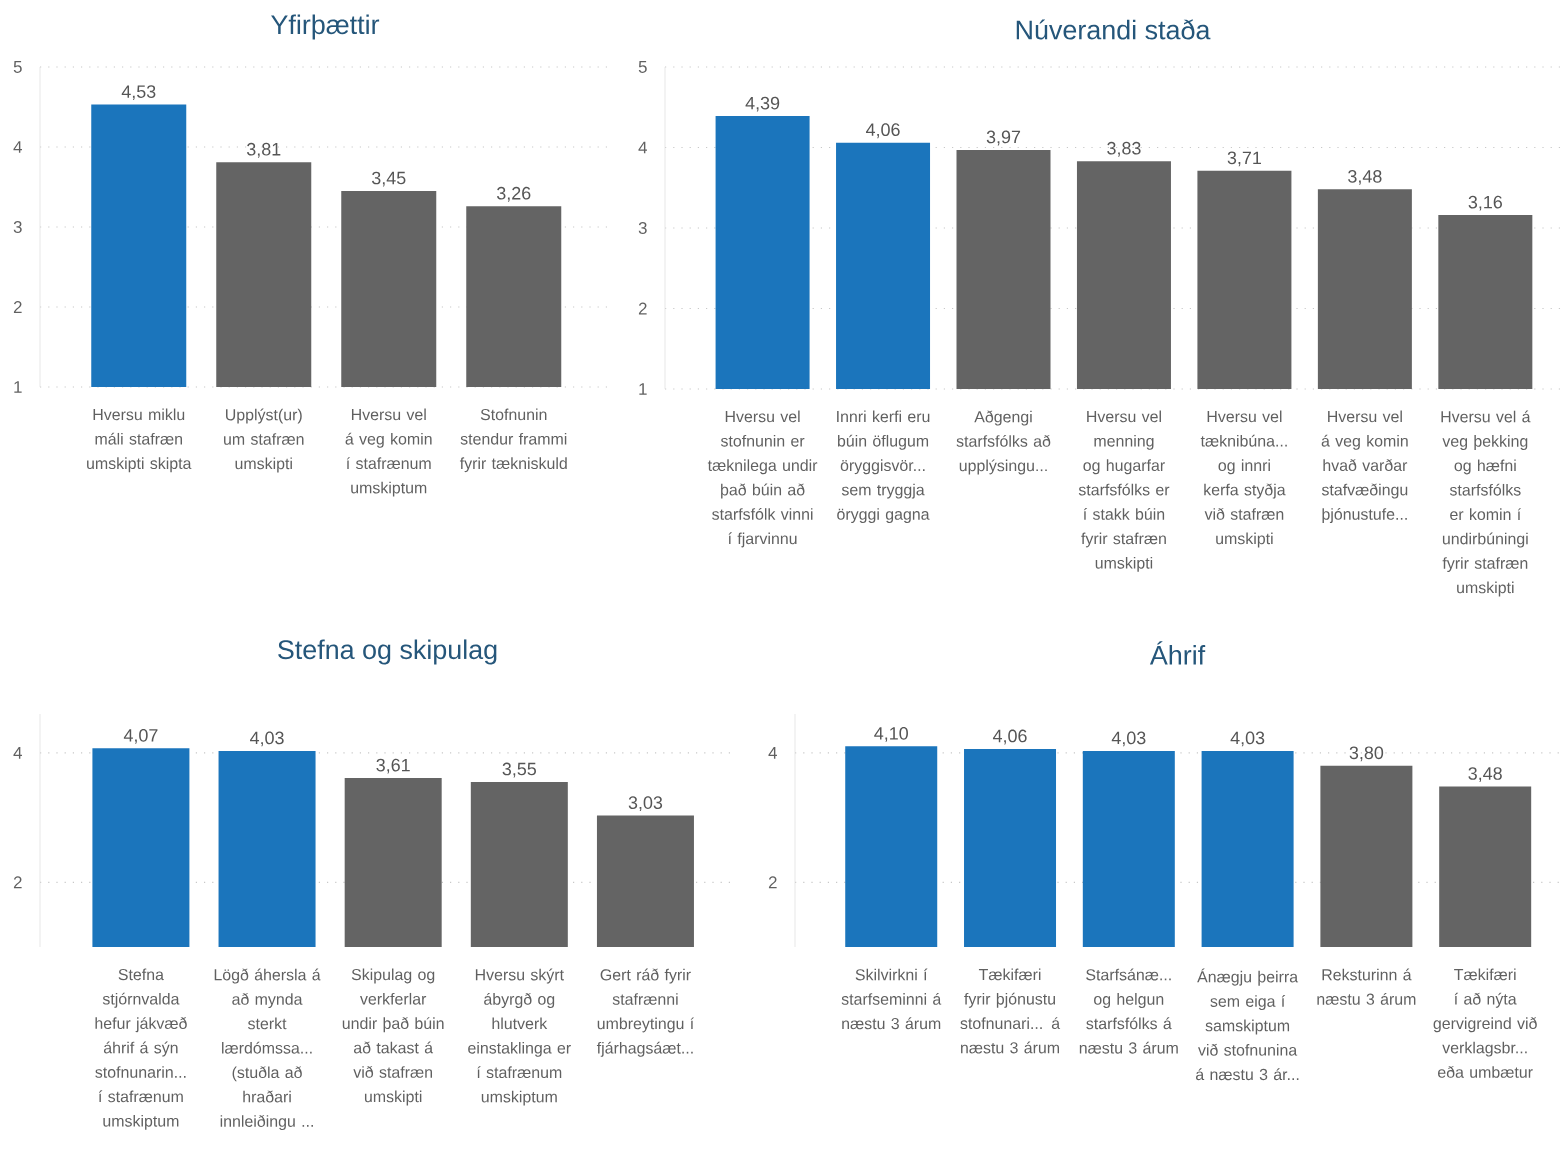 This screenshot has width=1562, height=1149. What do you see at coordinates (139, 440) in the screenshot?
I see `x-tick-label: Hversu miklu máli stafræn umskipti skipta` at bounding box center [139, 440].